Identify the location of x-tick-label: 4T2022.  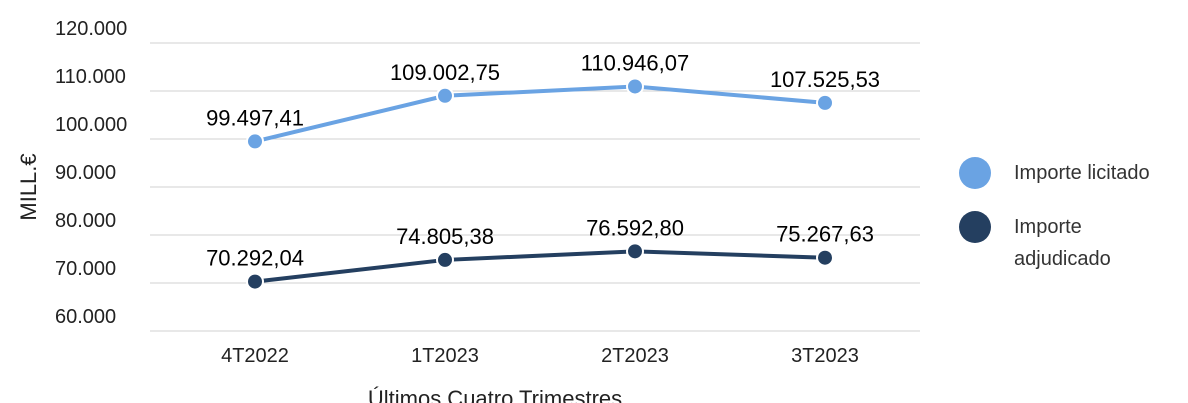
(255, 356).